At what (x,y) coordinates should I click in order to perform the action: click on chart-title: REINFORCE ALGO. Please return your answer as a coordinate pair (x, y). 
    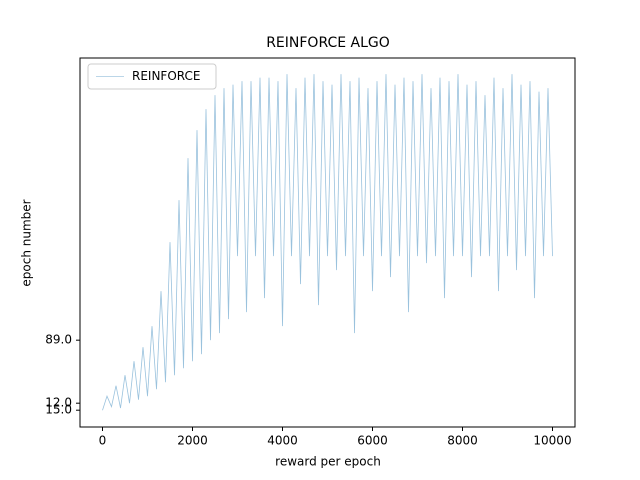
    Looking at the image, I should click on (328, 43).